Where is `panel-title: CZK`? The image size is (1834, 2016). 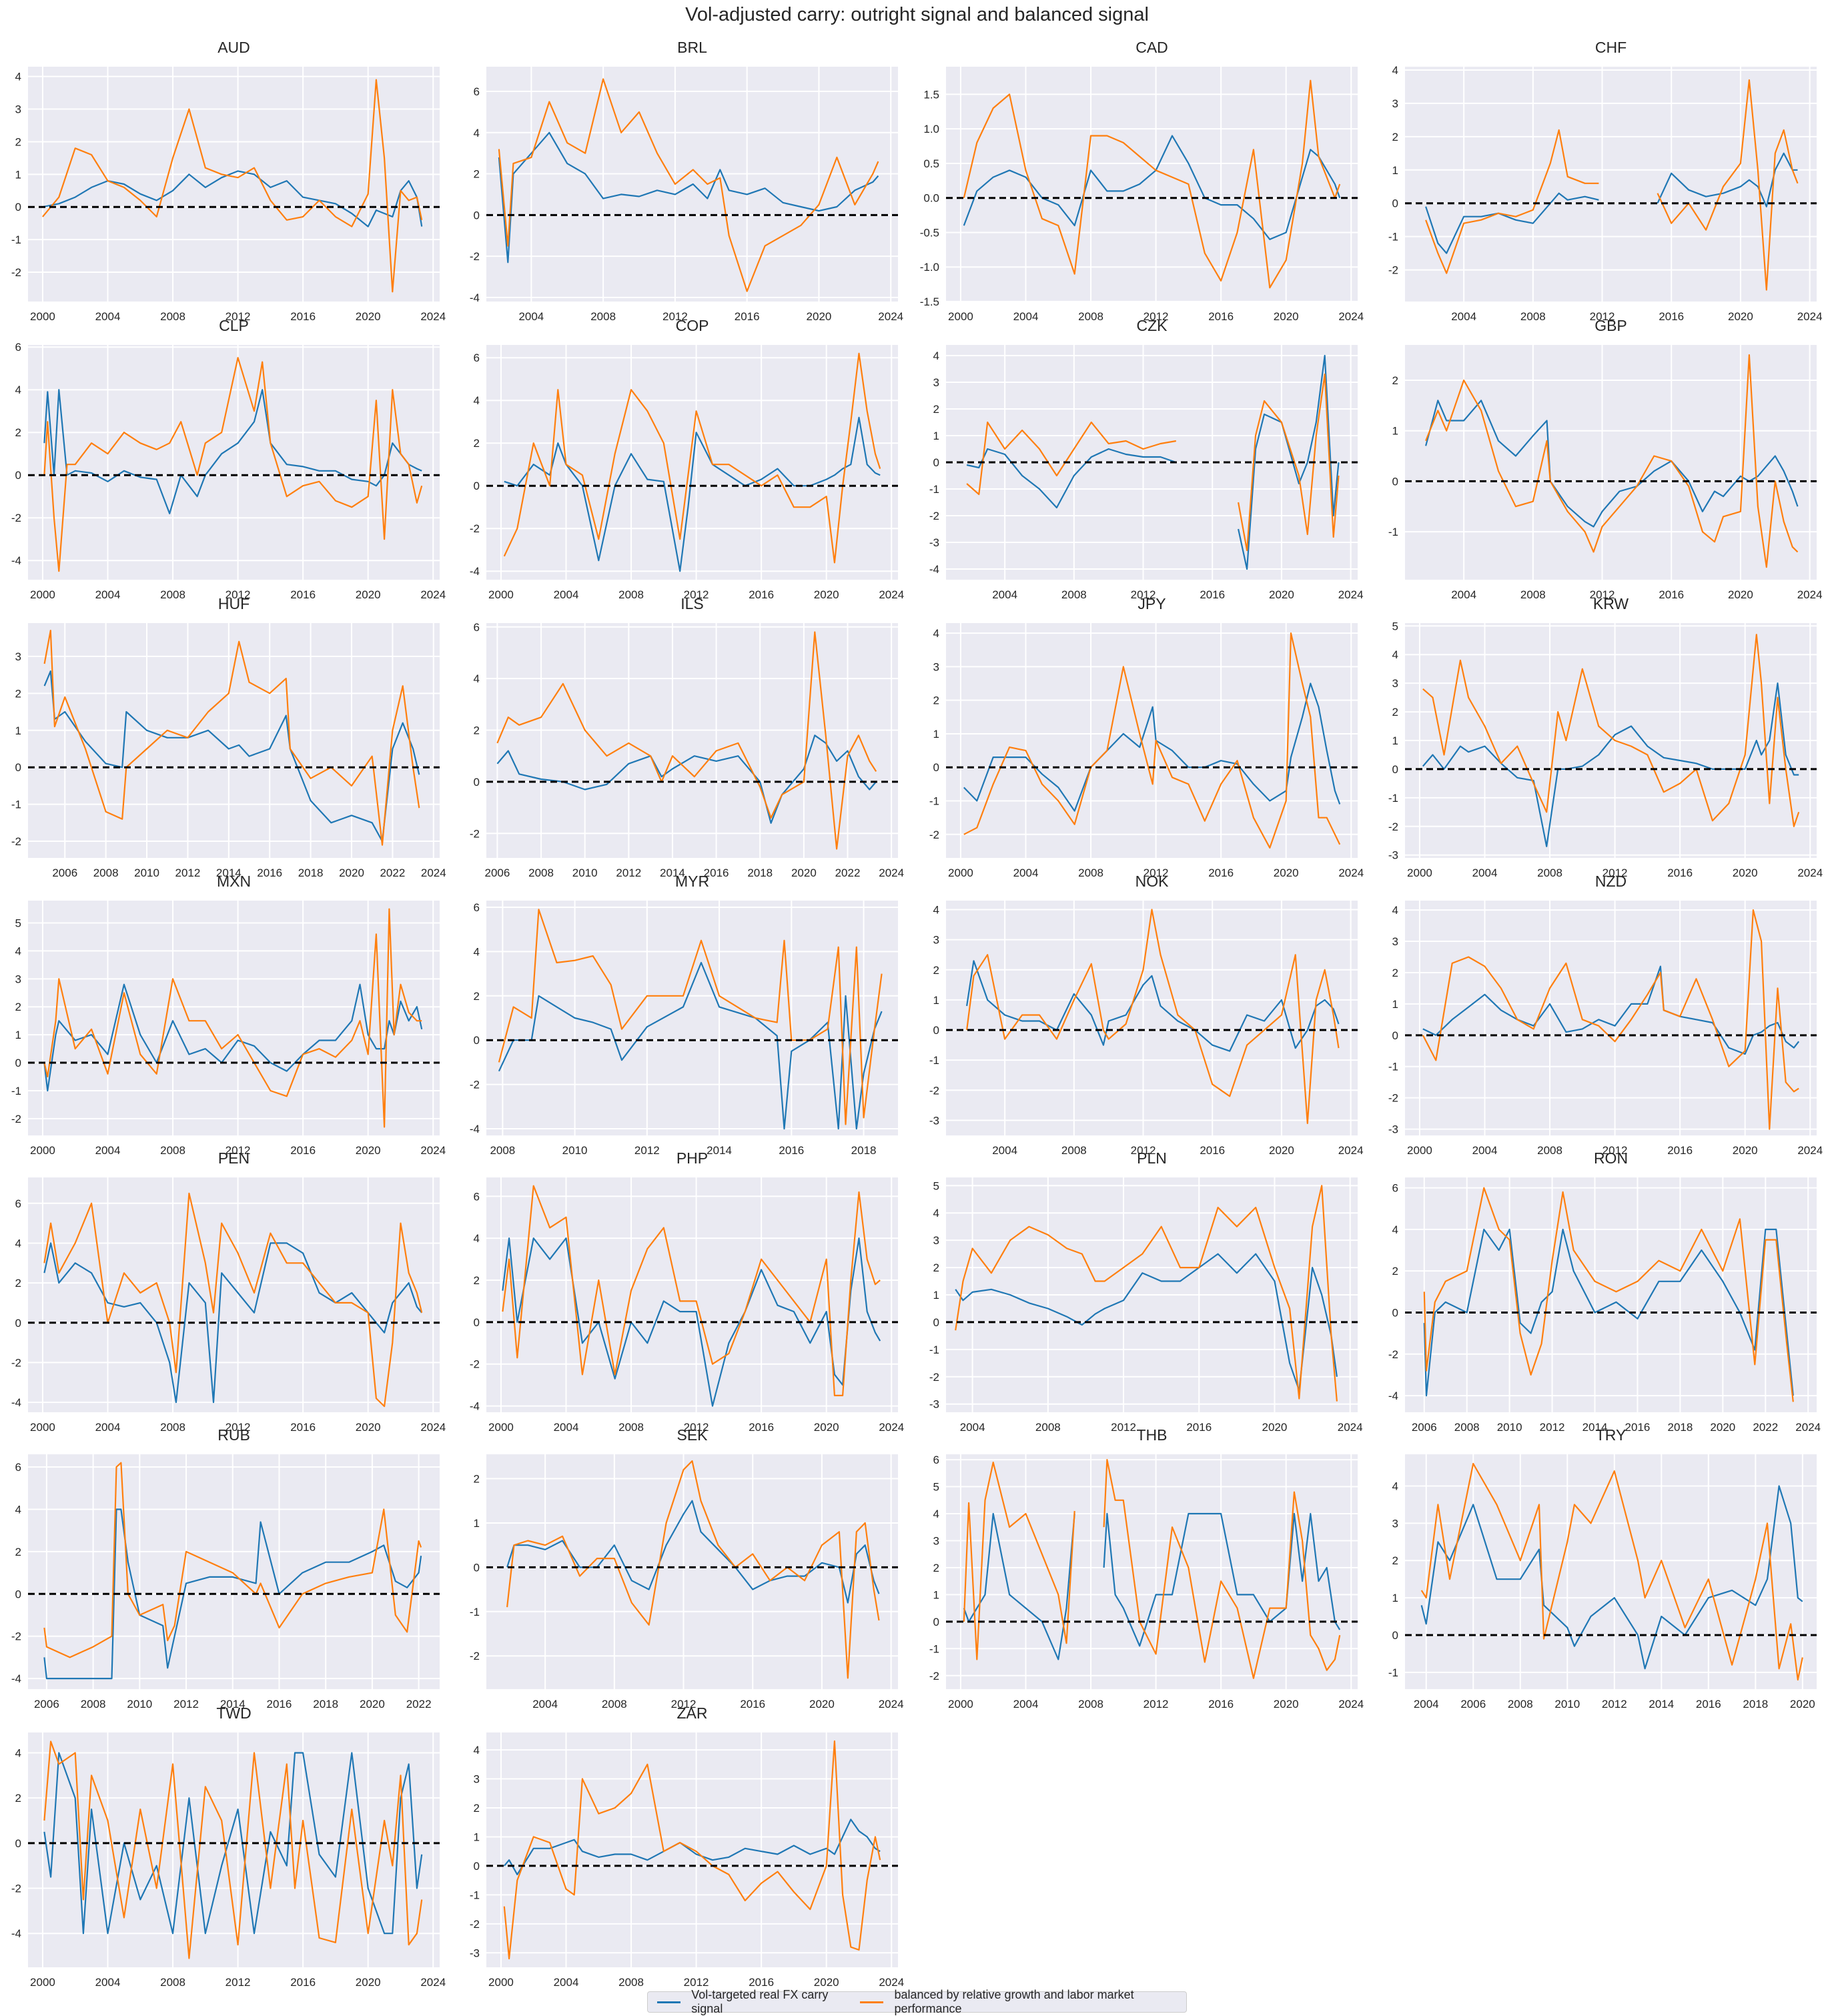 panel-title: CZK is located at coordinates (1152, 325).